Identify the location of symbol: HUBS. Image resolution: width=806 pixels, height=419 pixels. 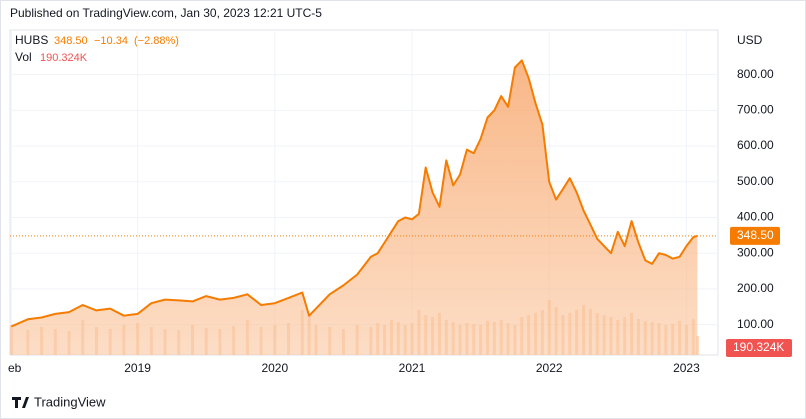
(31, 40).